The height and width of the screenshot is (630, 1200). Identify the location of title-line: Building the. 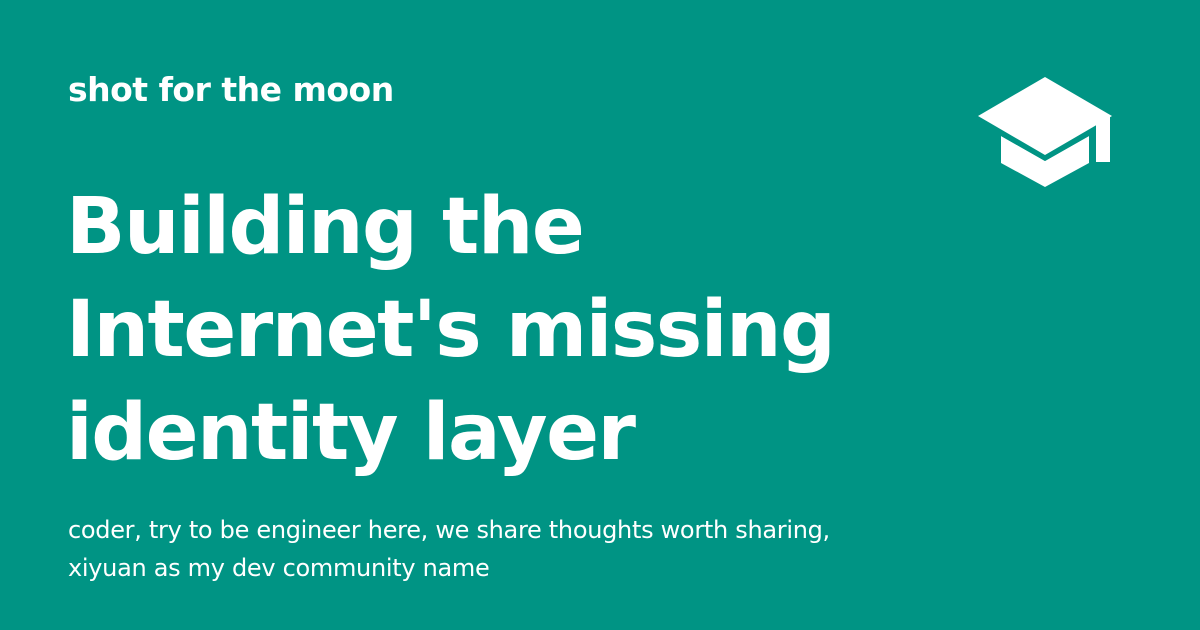
(325, 227).